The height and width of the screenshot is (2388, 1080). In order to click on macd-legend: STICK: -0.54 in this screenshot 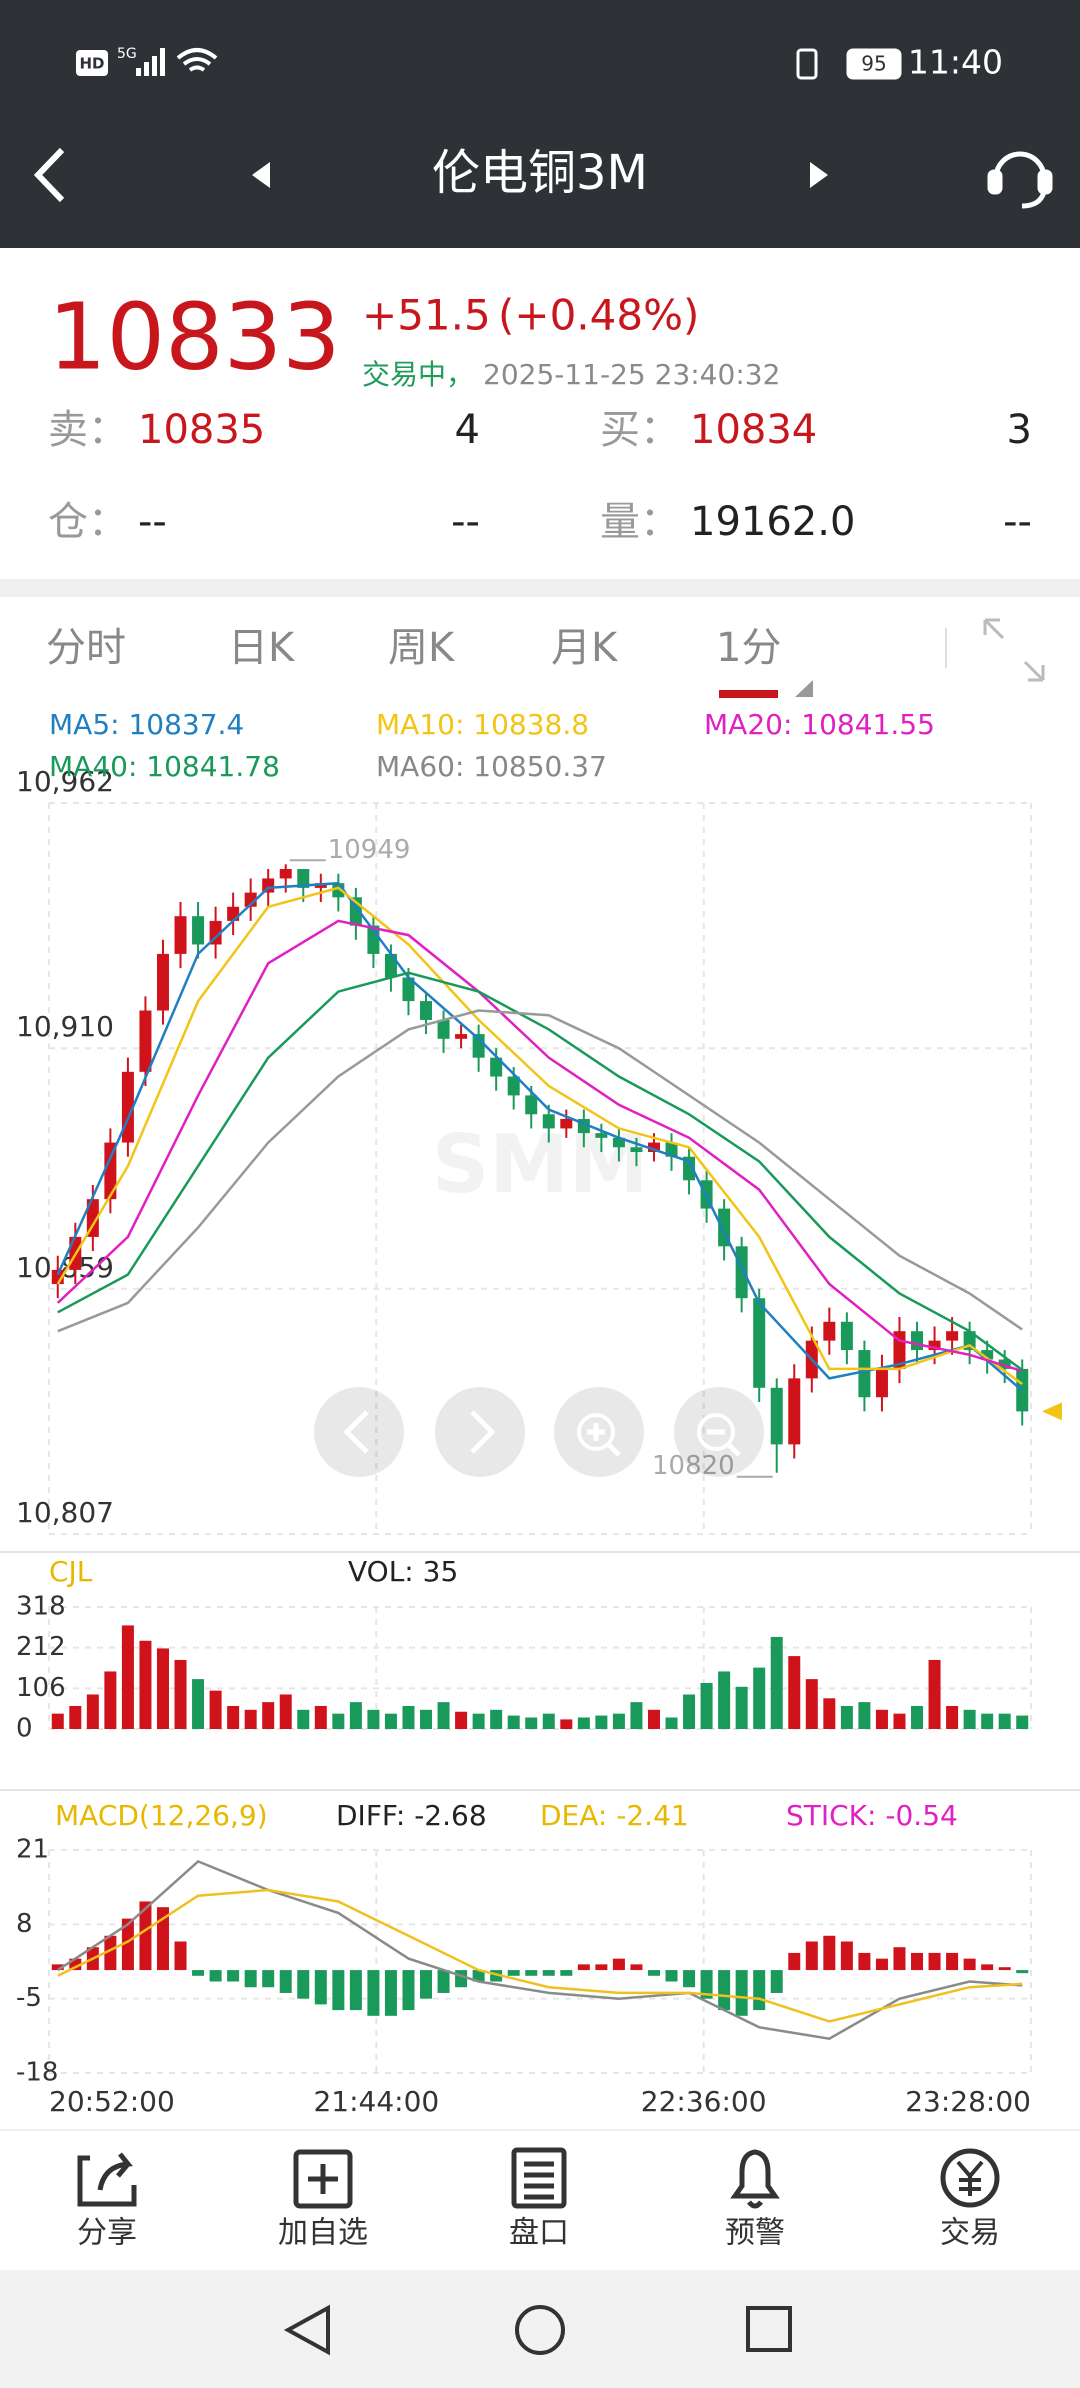, I will do `click(872, 1815)`.